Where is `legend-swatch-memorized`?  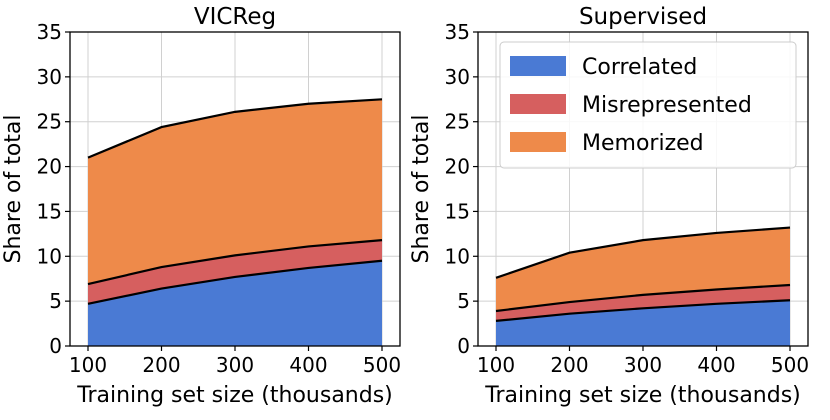
legend-swatch-memorized is located at coordinates (538, 142).